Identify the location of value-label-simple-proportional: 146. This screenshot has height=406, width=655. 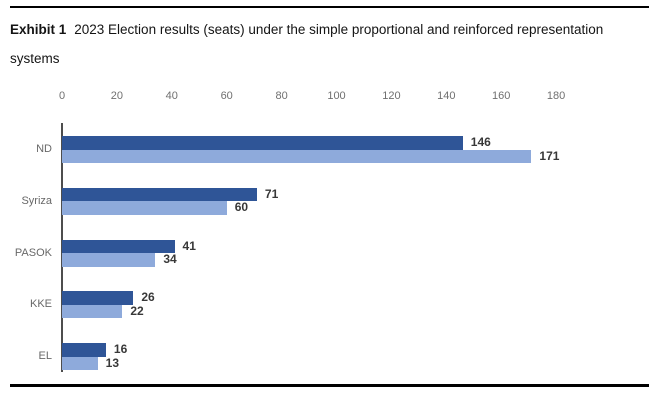
(480, 142).